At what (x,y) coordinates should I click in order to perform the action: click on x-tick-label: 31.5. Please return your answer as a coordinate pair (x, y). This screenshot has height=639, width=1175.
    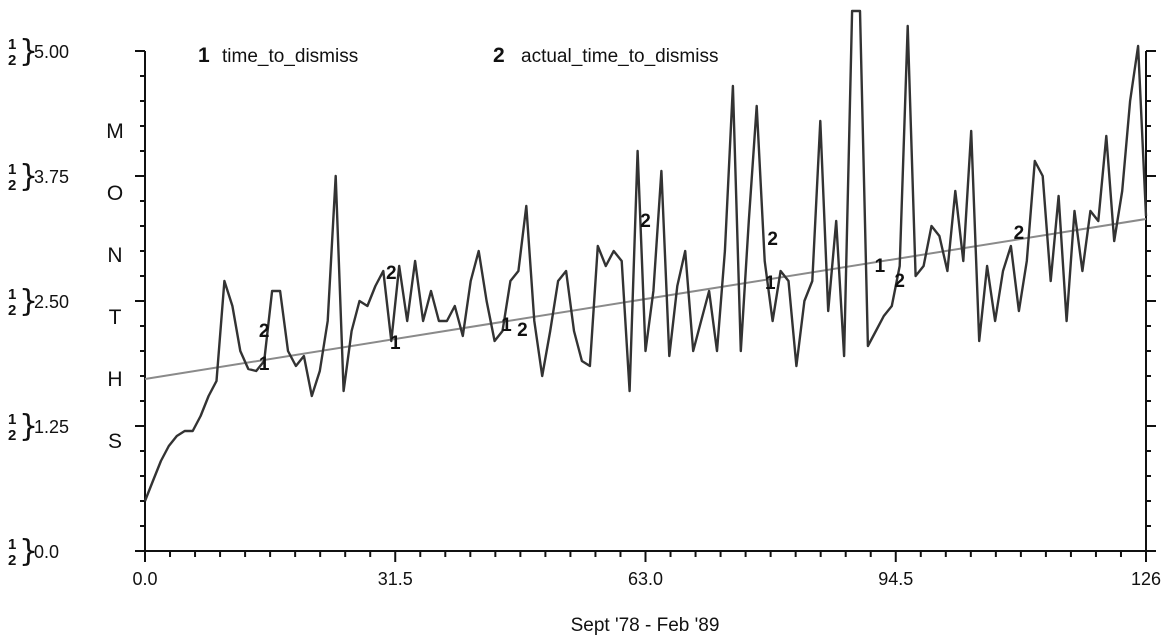
    Looking at the image, I should click on (395, 579).